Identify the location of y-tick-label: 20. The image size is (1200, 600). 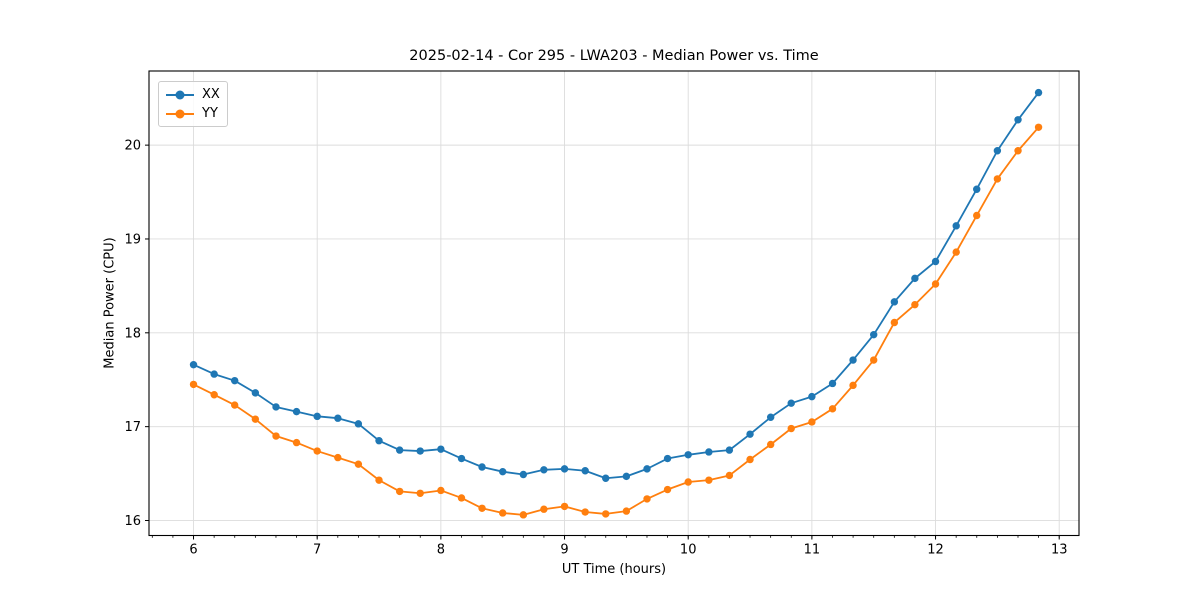
(132, 146).